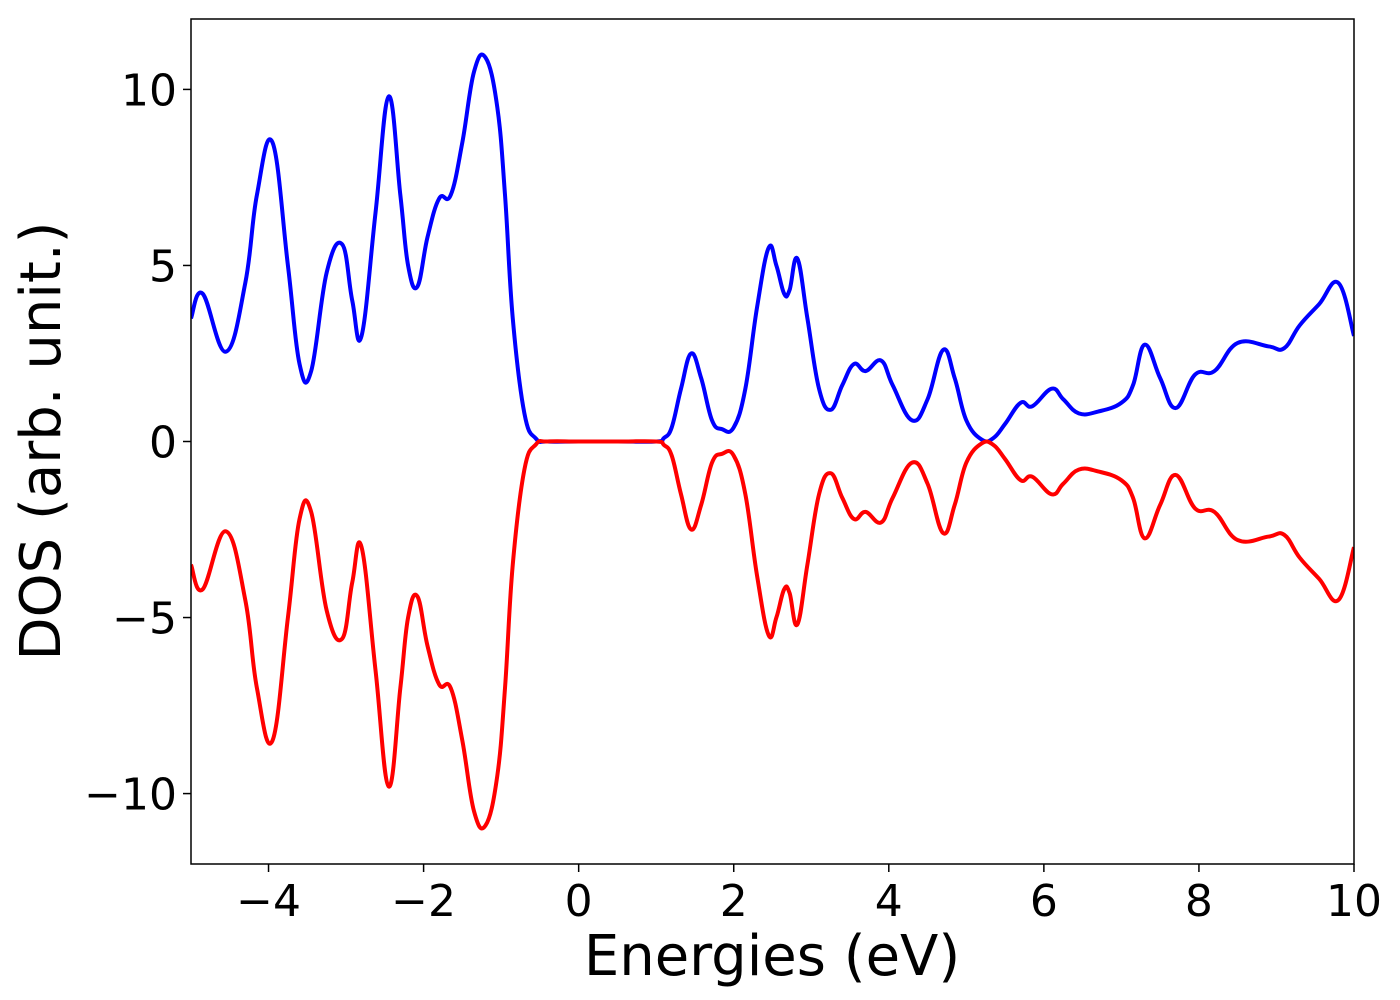 This screenshot has width=1400, height=1000. I want to click on y-tick-label: 5, so click(163, 266).